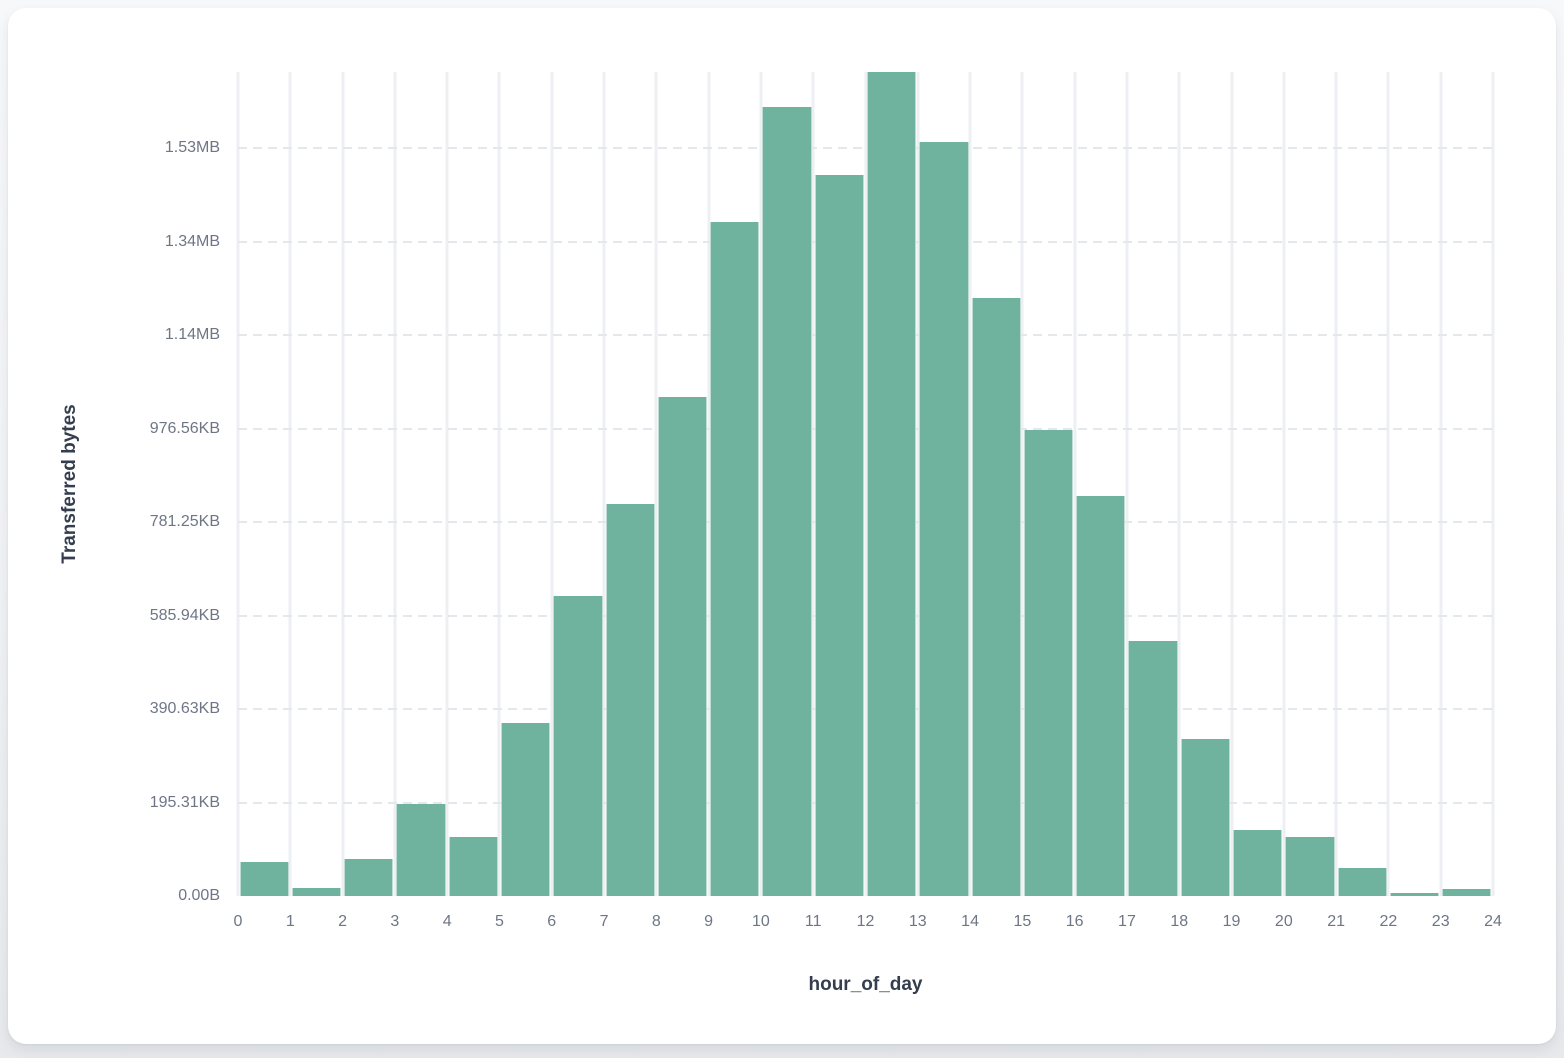 The height and width of the screenshot is (1058, 1564). I want to click on x-tick-label: 16, so click(1074, 921).